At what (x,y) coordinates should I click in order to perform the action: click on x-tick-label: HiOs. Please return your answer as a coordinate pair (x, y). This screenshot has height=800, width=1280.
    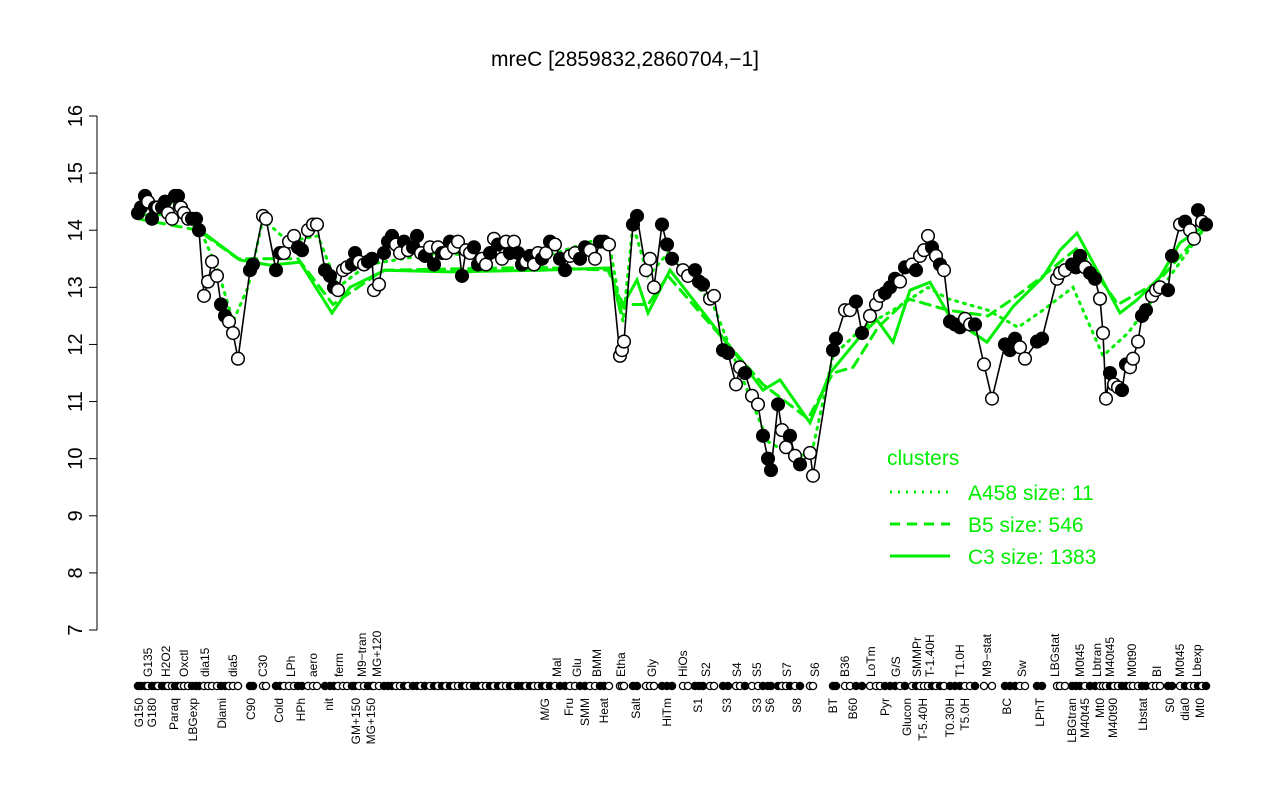
    Looking at the image, I should click on (683, 663).